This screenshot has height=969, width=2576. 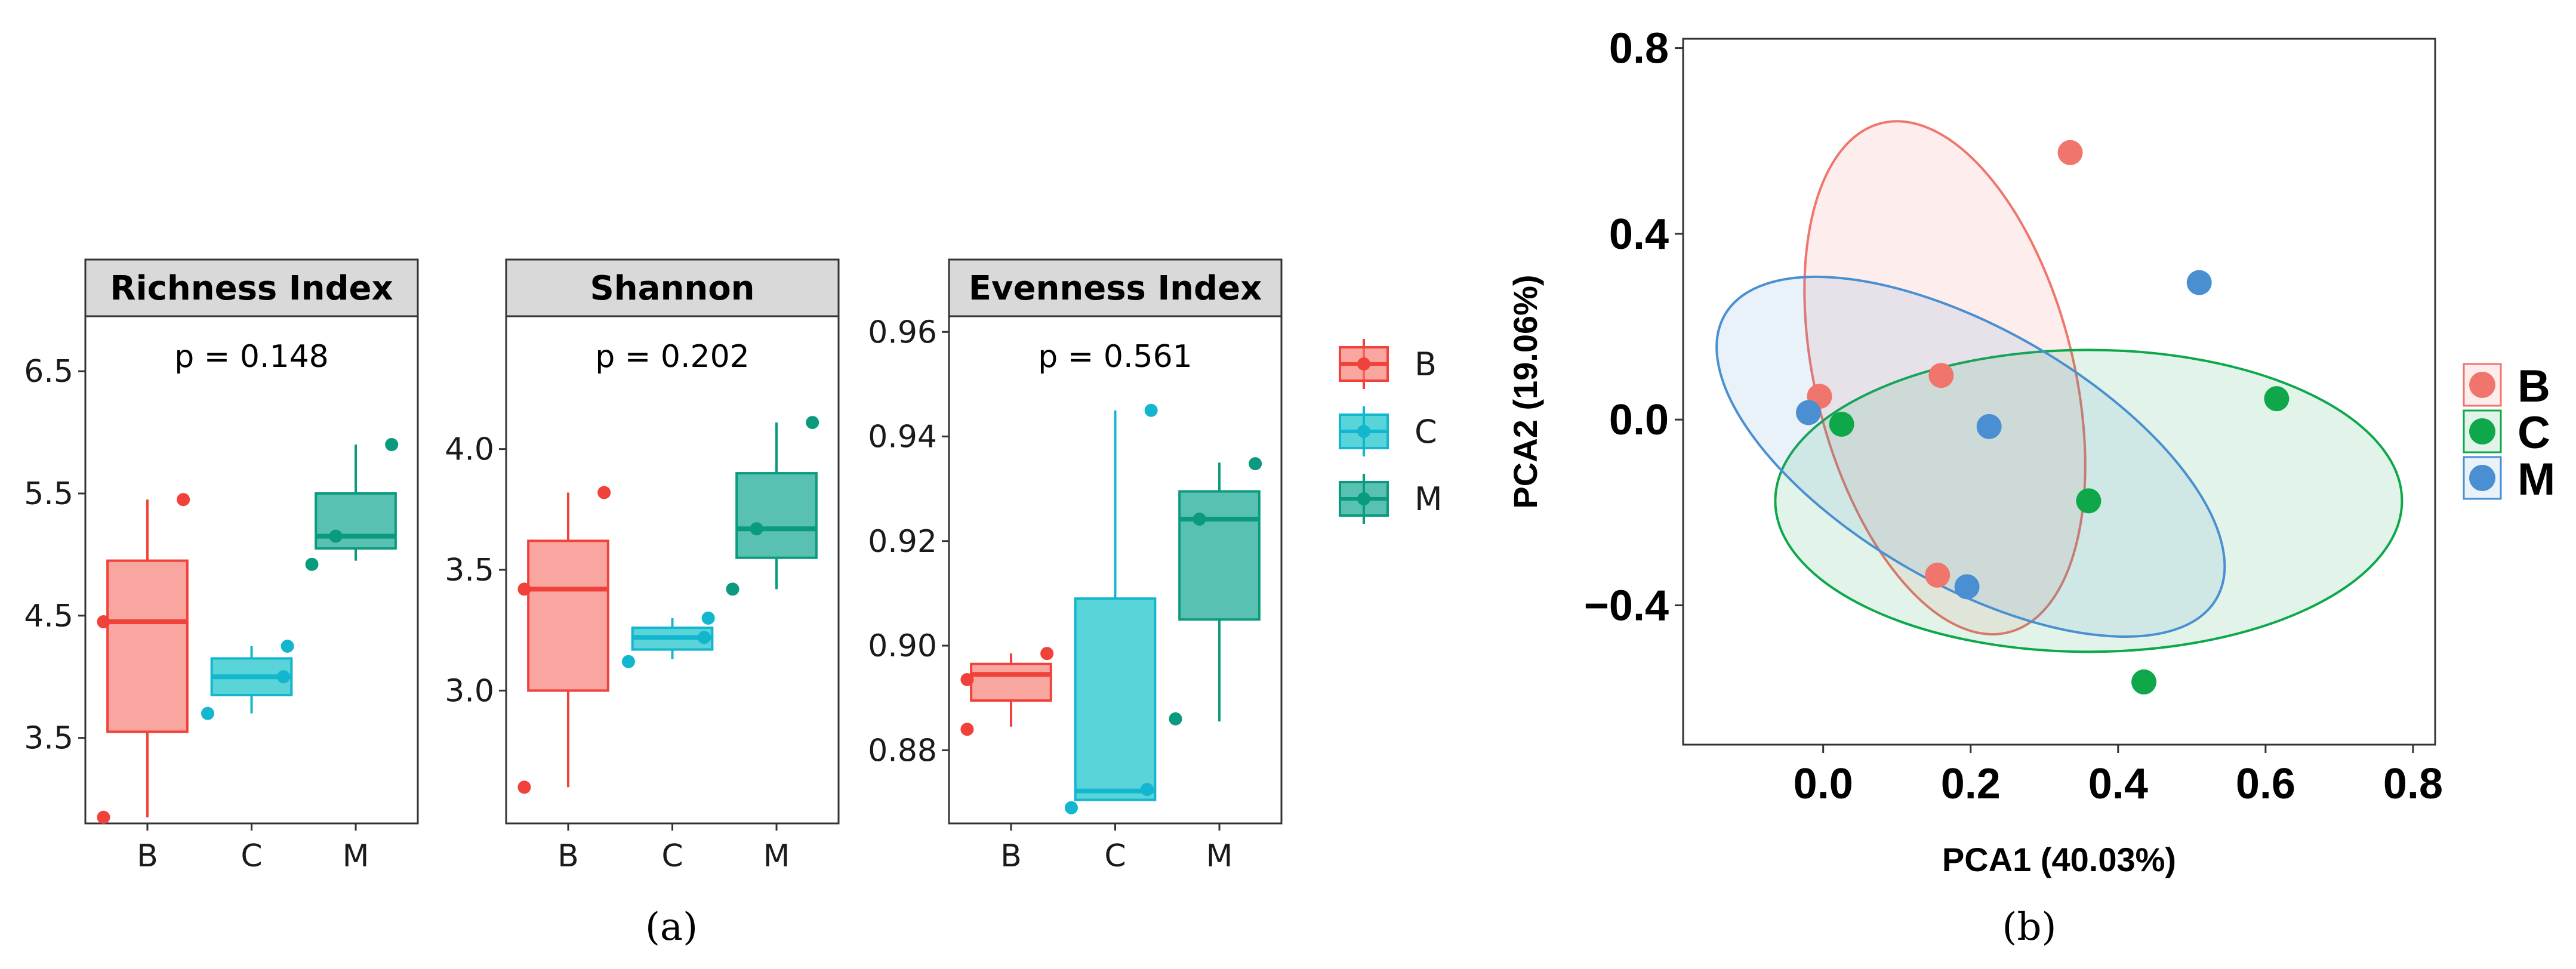 What do you see at coordinates (2534, 433) in the screenshot?
I see `pca-legend-label-C: C` at bounding box center [2534, 433].